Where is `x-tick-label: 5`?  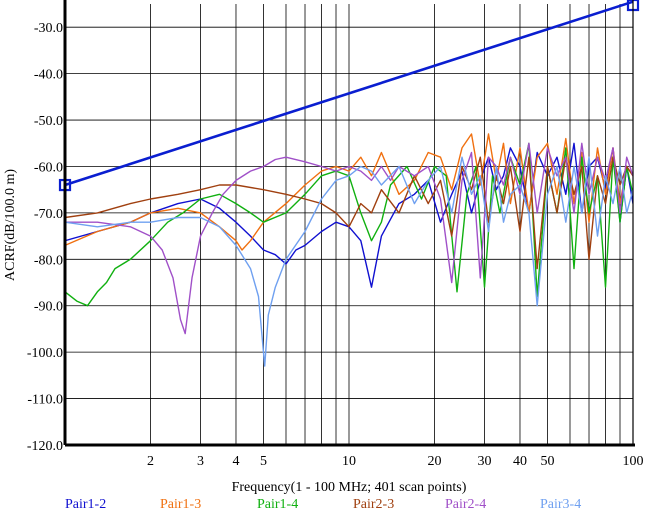
x-tick-label: 5 is located at coordinates (263, 461).